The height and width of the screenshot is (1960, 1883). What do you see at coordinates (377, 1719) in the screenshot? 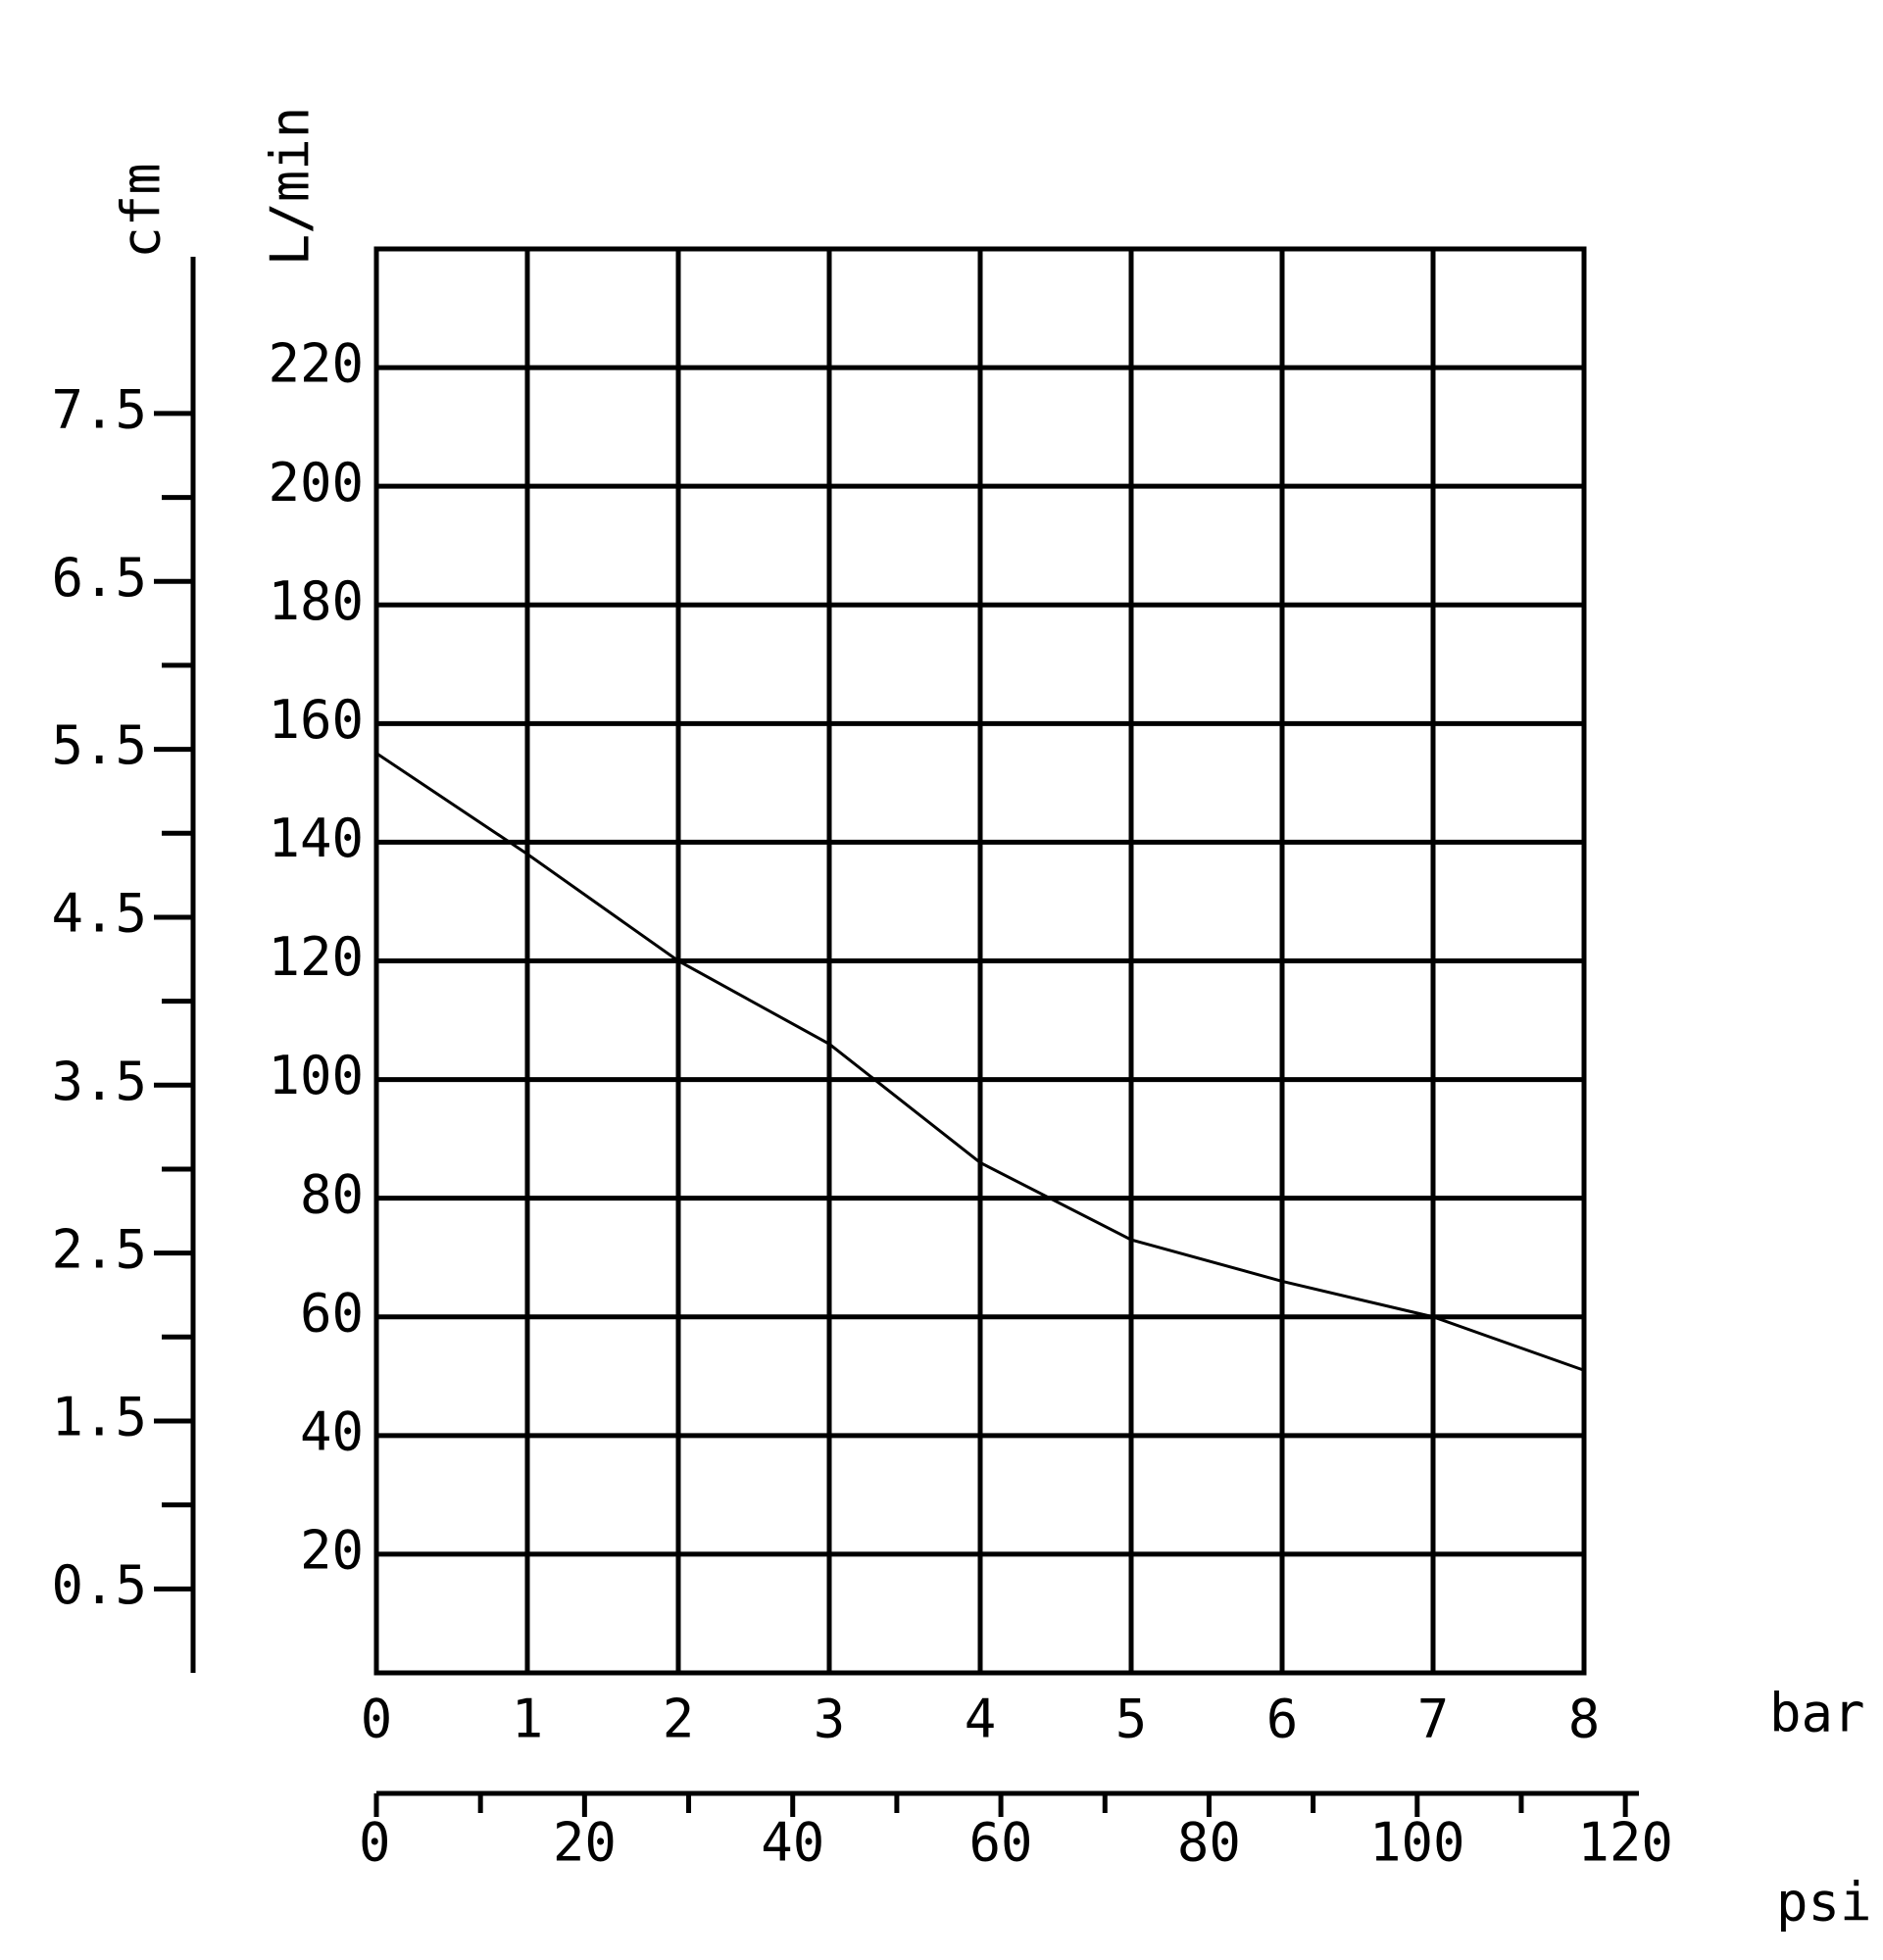
I see `x-tick-label: 0` at bounding box center [377, 1719].